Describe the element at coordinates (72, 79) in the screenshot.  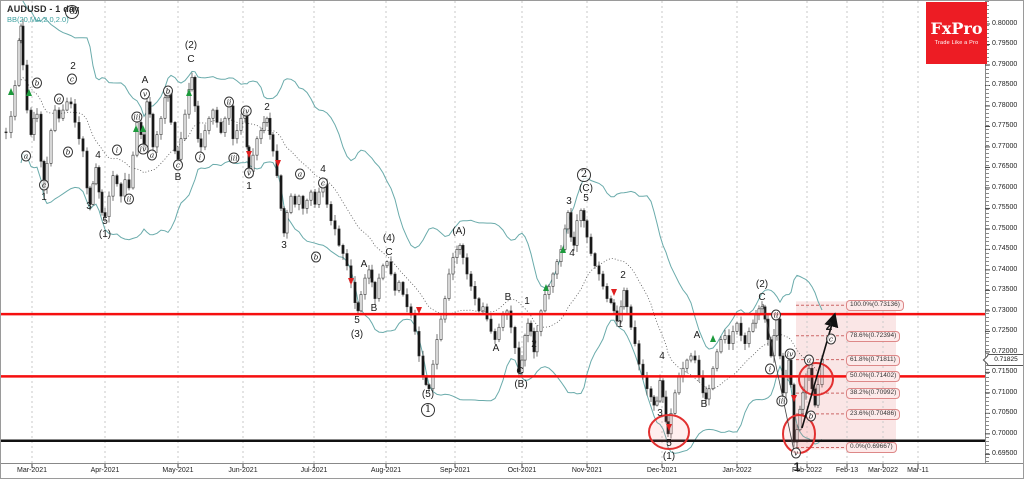
I see `wave-label-c: c` at that location.